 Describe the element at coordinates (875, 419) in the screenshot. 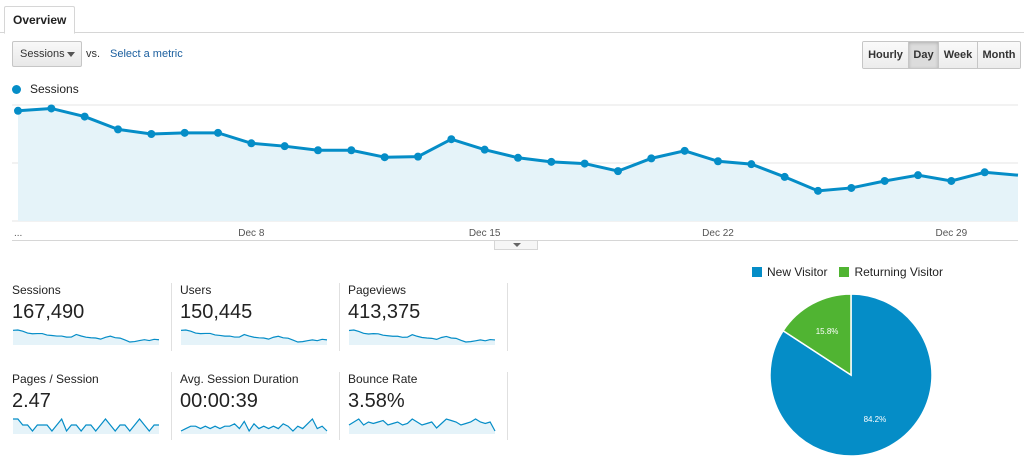

I see `pie-slice-label: 84.2%` at that location.